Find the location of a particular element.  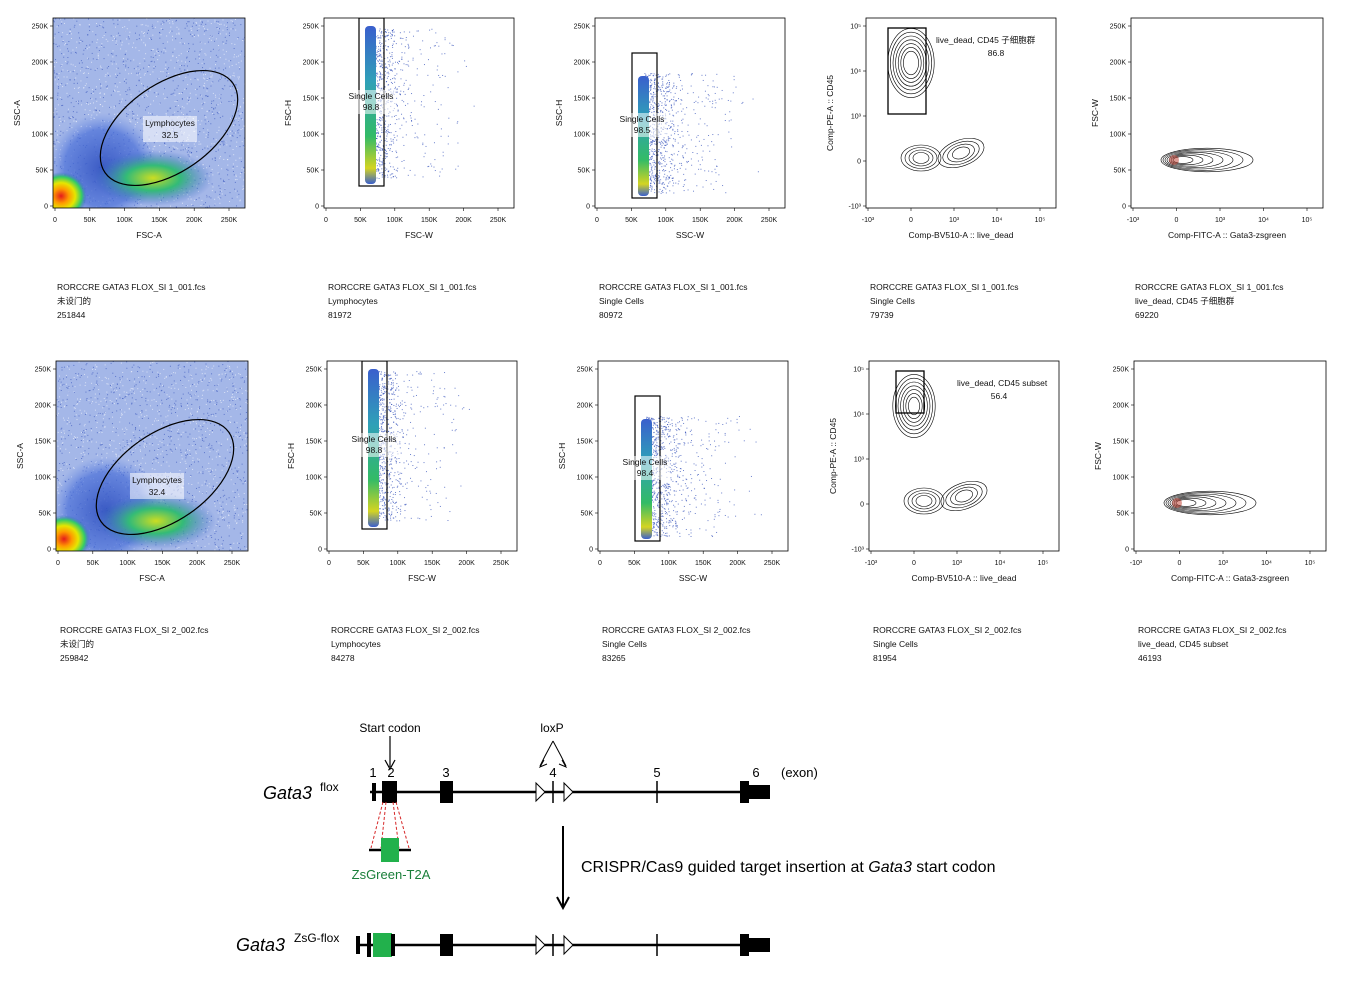

lymphocyte-gate is located at coordinates (169, 128).